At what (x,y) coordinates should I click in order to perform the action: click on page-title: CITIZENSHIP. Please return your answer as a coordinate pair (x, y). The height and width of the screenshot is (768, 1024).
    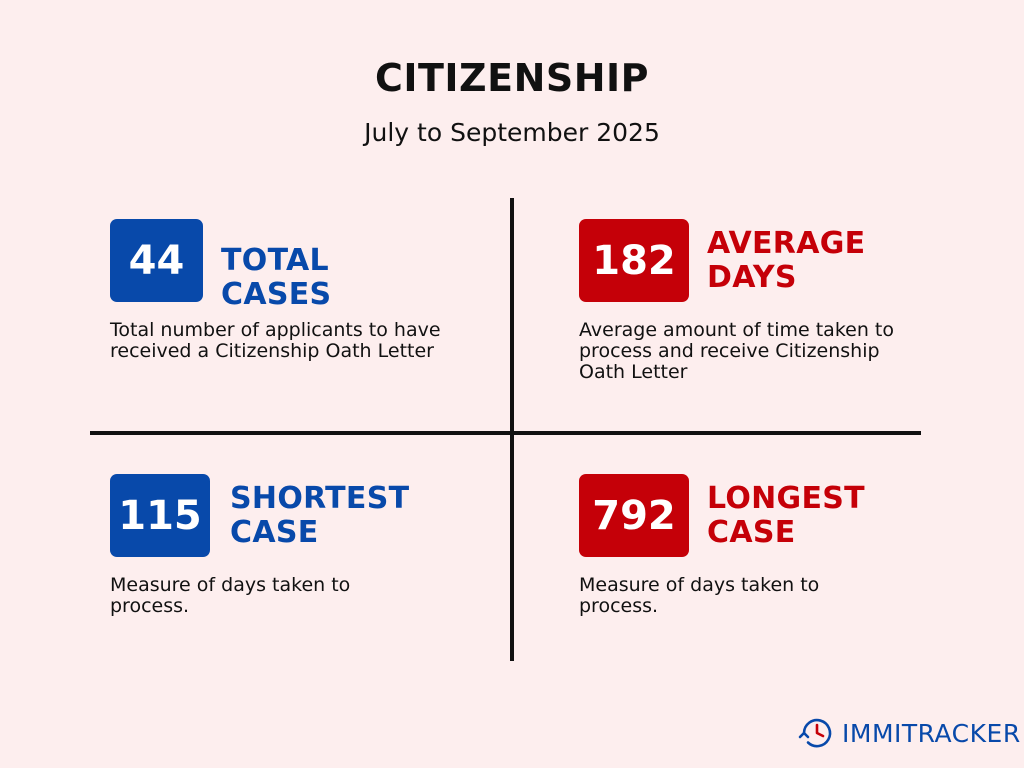
    Looking at the image, I should click on (512, 78).